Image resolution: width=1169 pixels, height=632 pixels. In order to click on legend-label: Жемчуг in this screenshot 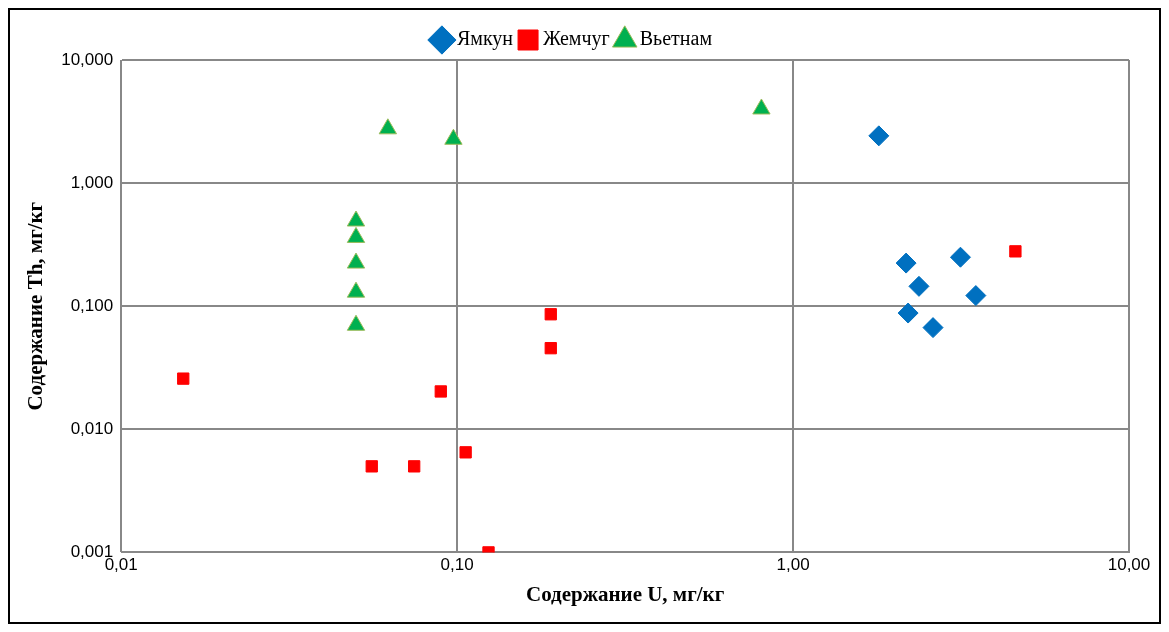, I will do `click(576, 39)`.